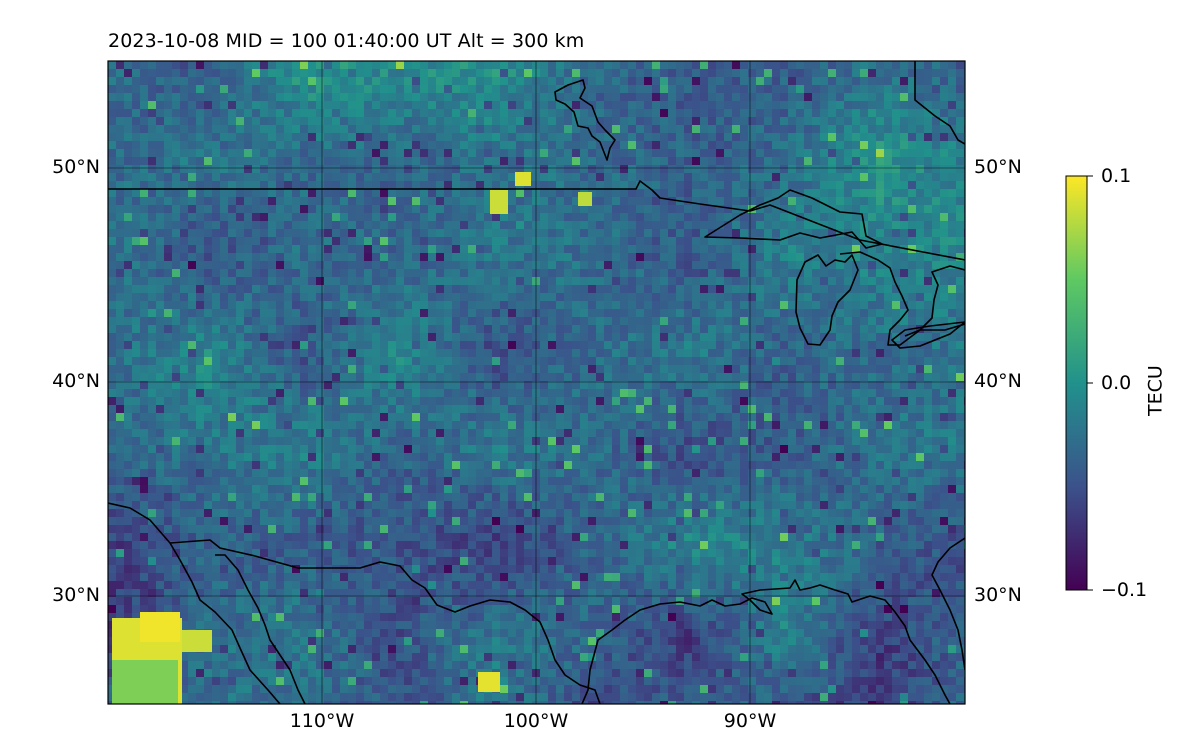 Image resolution: width=1200 pixels, height=750 pixels. I want to click on baja-california, so click(260, 629).